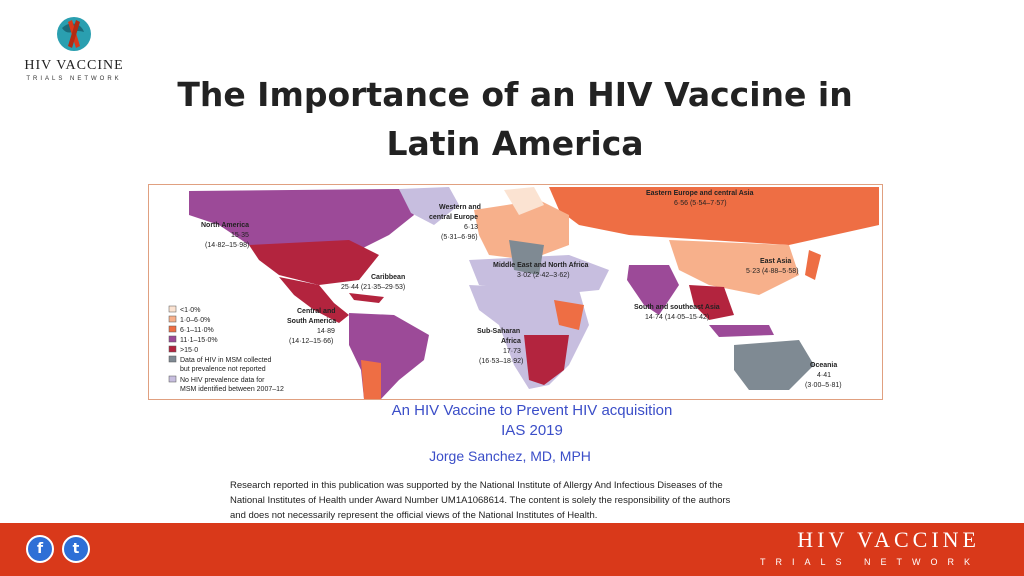 Image resolution: width=1024 pixels, height=576 pixels. Describe the element at coordinates (195, 320) in the screenshot. I see `legend-label-1: 1·0–6·0%` at that location.